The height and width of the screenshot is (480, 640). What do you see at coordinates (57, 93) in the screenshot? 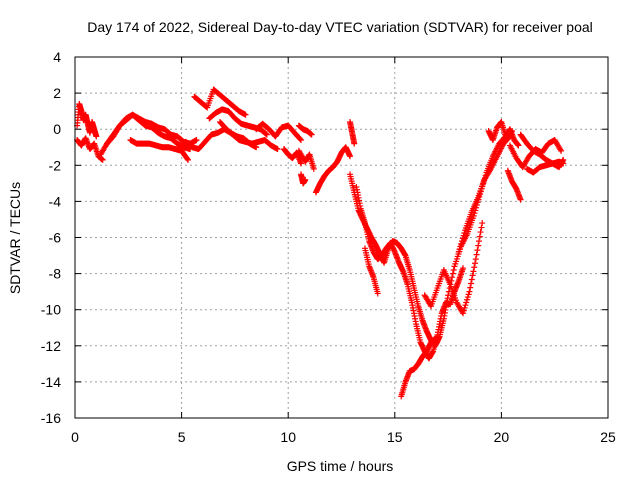
I see `y-tick-label: 2` at bounding box center [57, 93].